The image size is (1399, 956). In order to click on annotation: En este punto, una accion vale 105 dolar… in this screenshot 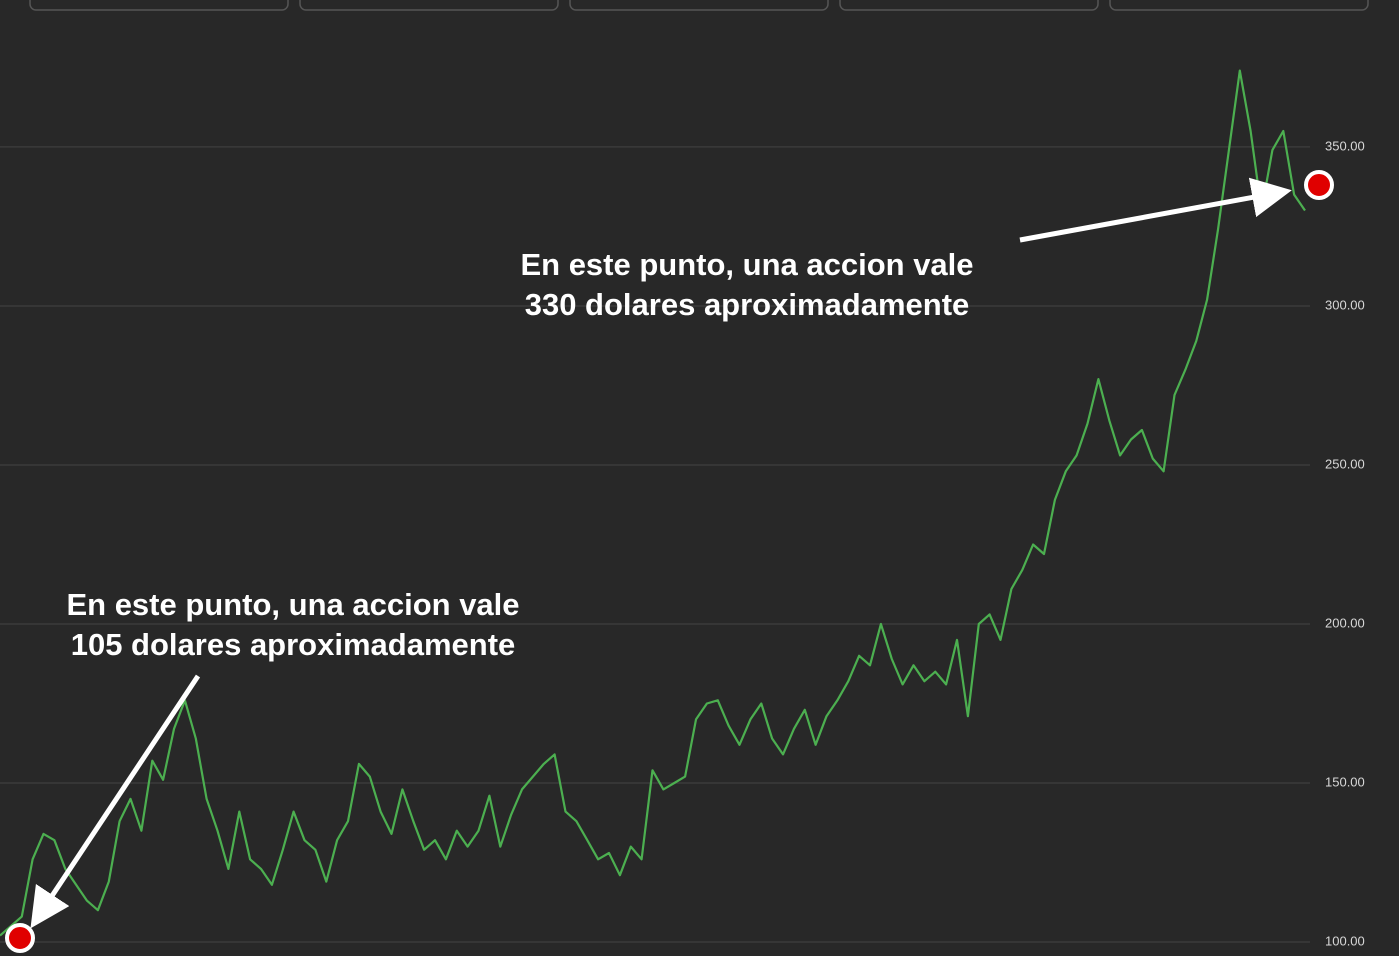, I will do `click(292, 624)`.